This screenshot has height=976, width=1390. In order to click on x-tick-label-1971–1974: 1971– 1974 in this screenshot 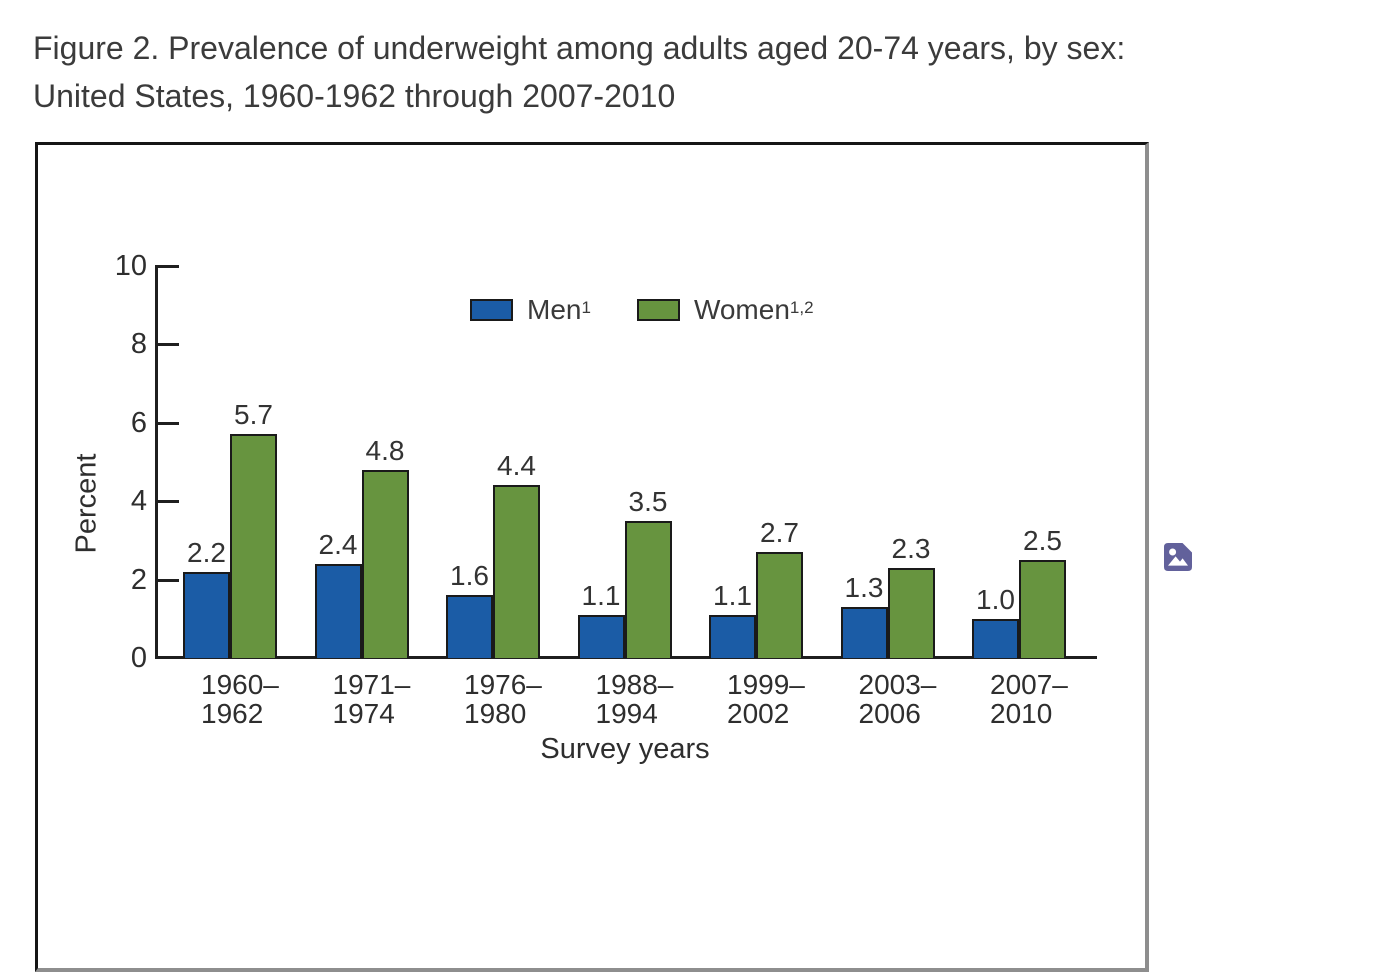, I will do `click(371, 699)`.